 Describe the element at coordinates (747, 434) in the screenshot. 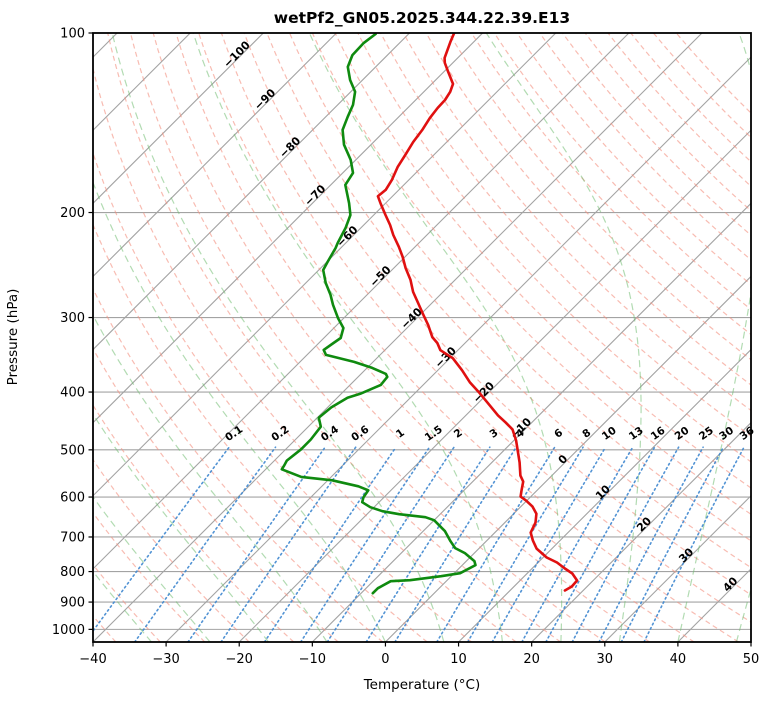

I see `mixing-ratio-label: 36` at that location.